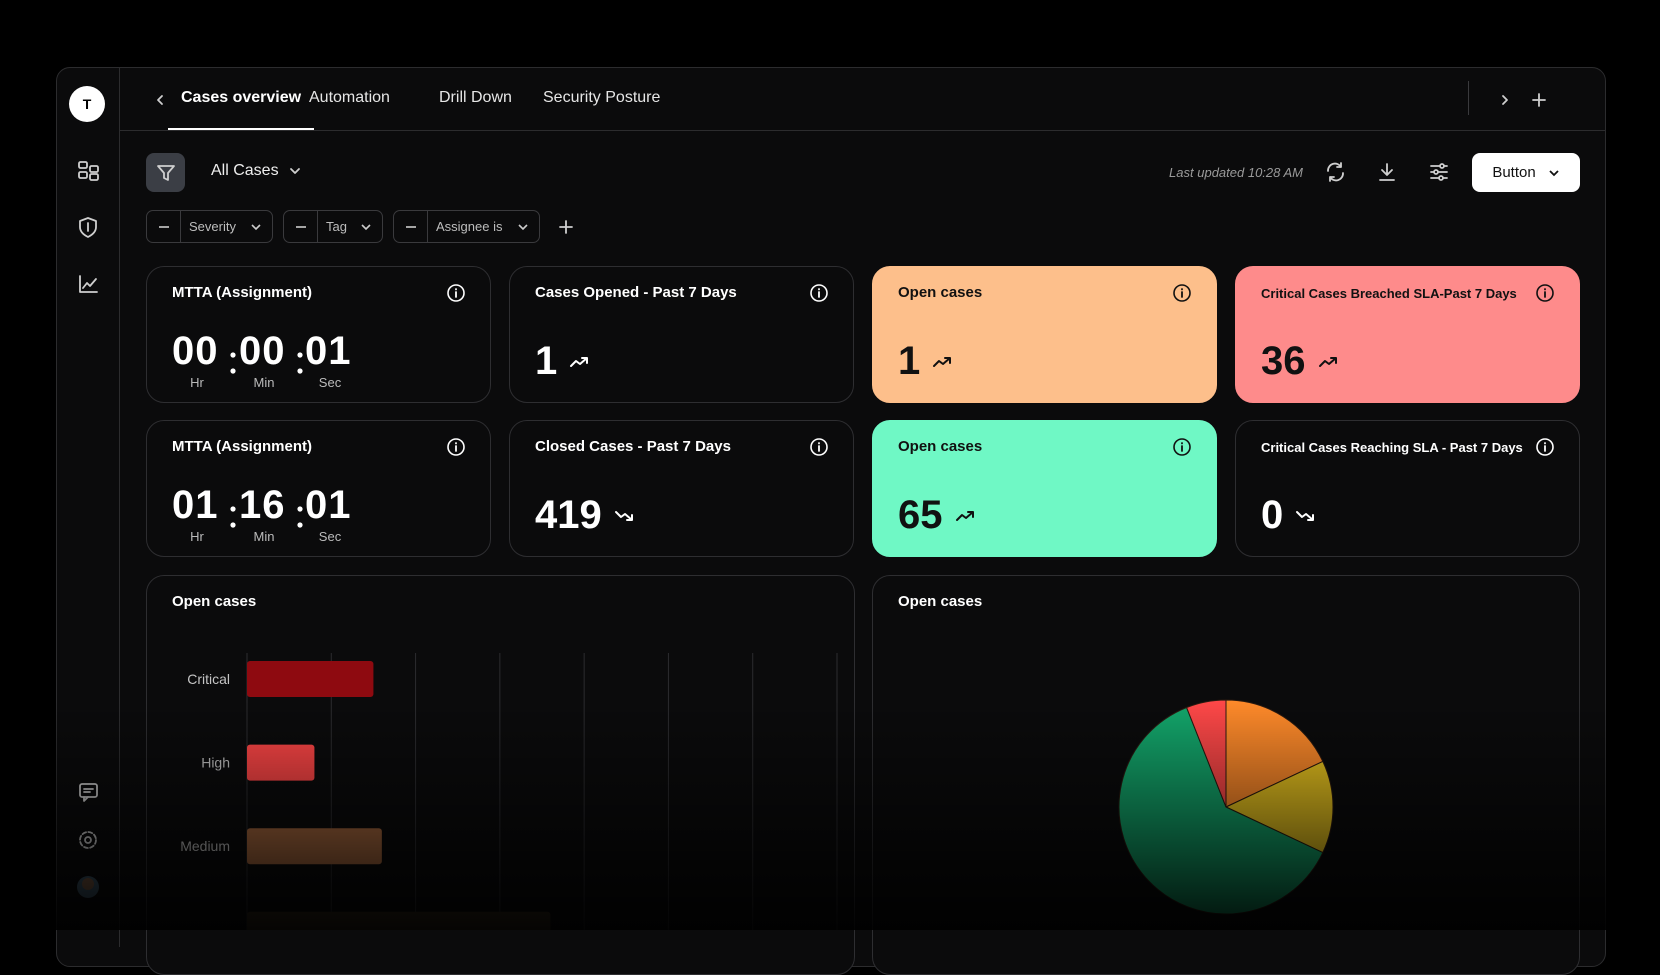  Describe the element at coordinates (242, 292) in the screenshot. I see `card-title: MTTA (Assignment)` at that location.